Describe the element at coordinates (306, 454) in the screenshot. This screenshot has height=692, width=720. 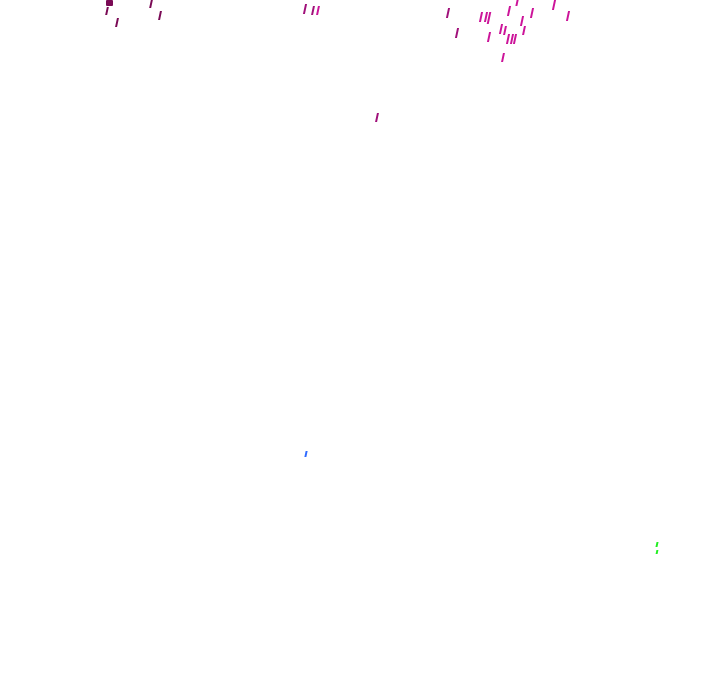
I see `blue-particle` at that location.